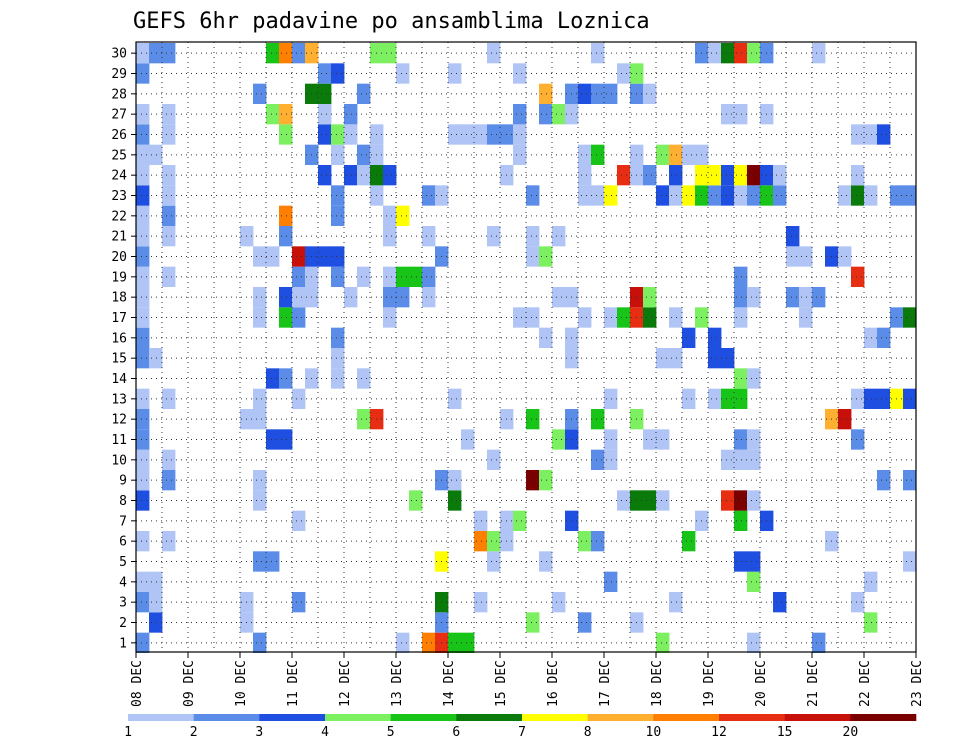 This screenshot has width=960, height=742. What do you see at coordinates (119, 298) in the screenshot?
I see `y-tick-label: 18` at bounding box center [119, 298].